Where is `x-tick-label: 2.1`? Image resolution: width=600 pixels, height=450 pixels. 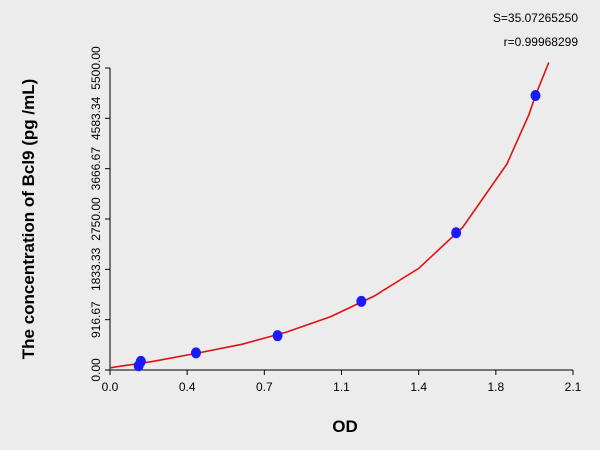 x-tick-label: 2.1 is located at coordinates (573, 387).